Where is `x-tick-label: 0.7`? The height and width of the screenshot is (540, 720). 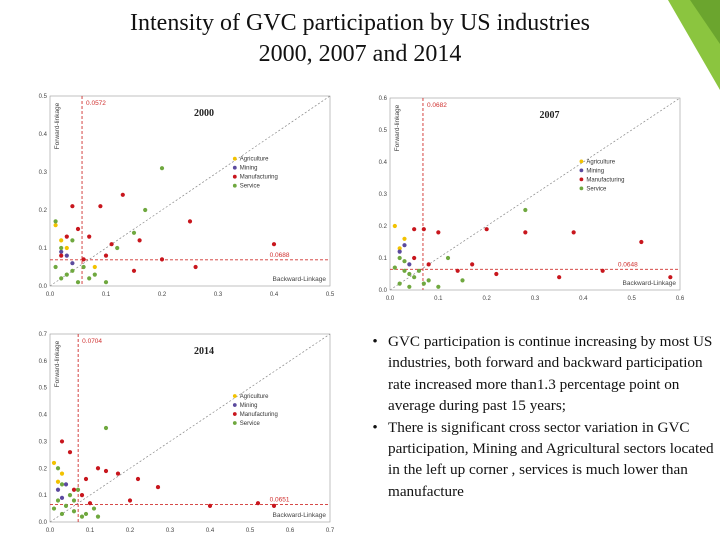 x-tick-label: 0.7 is located at coordinates (330, 531).